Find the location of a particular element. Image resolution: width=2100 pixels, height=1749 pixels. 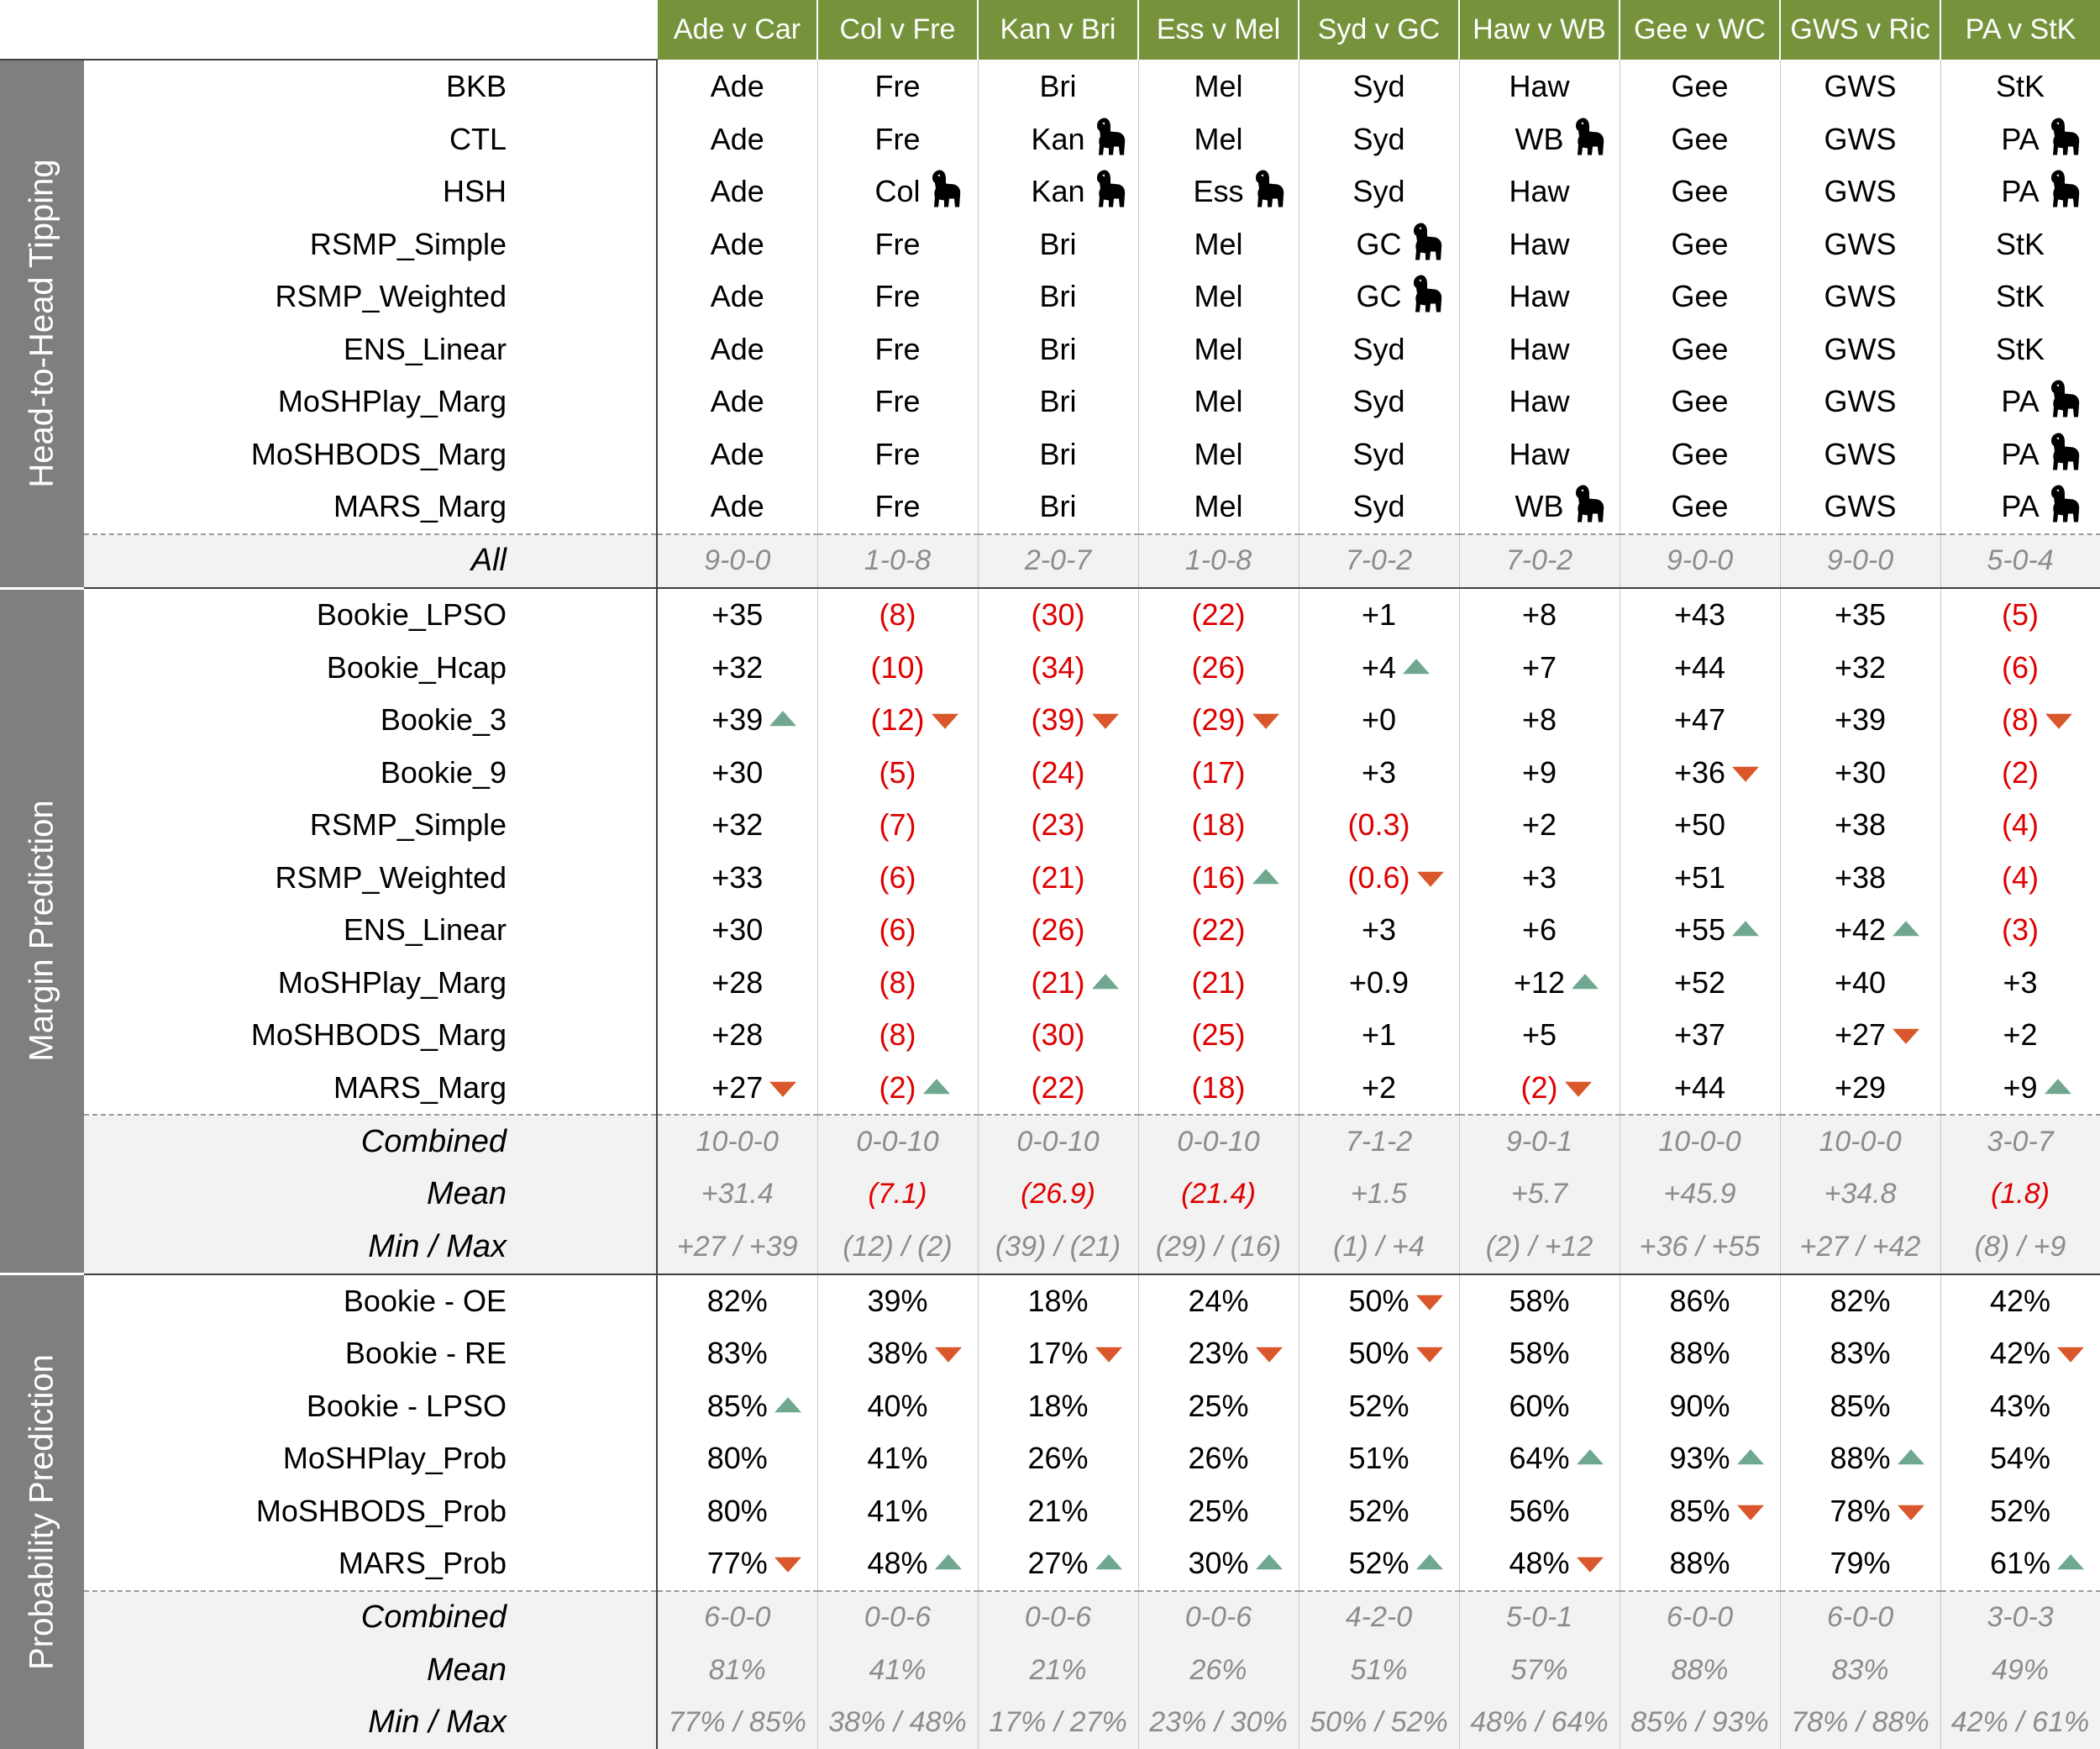

cell-gee-v-wc: +47 is located at coordinates (1700, 721).